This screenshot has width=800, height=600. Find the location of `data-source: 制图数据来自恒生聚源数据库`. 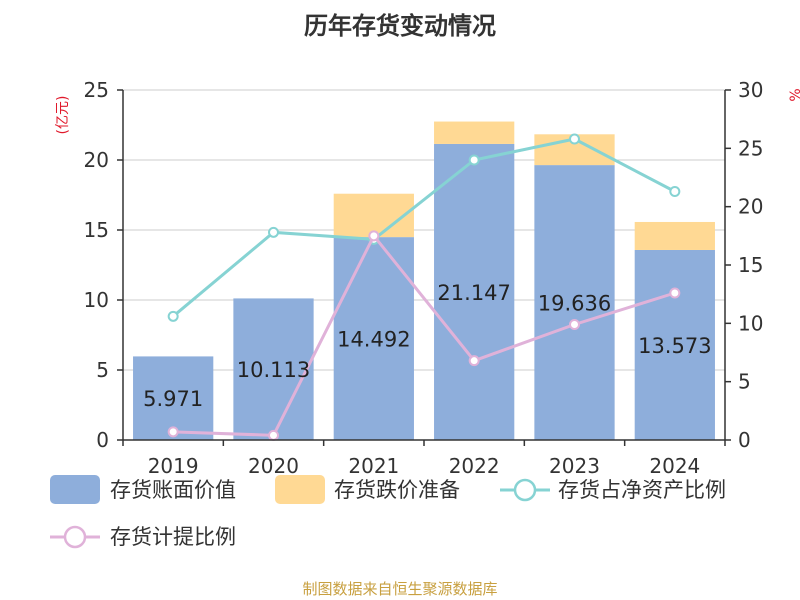

data-source: 制图数据来自恒生聚源数据库 is located at coordinates (399, 589).